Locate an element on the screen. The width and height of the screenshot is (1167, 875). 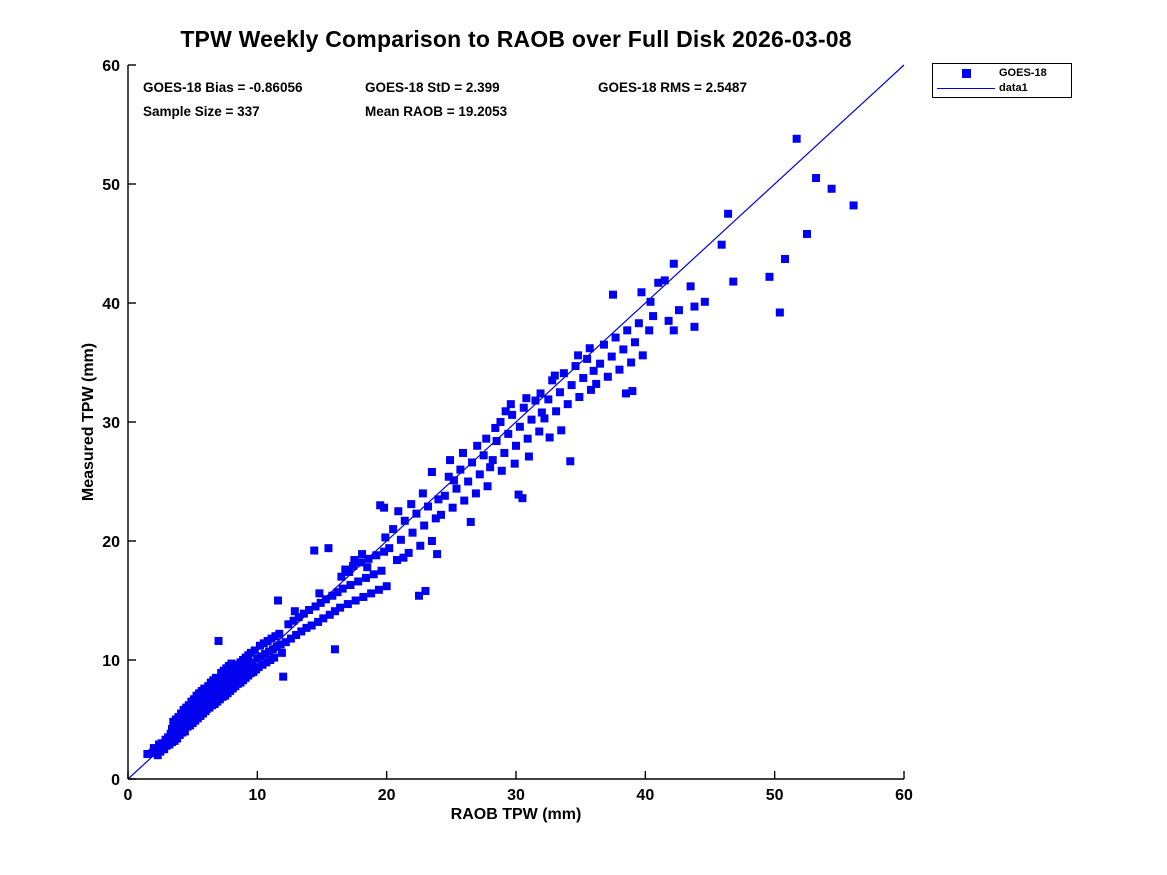
y-tick-label: 60 is located at coordinates (111, 66).